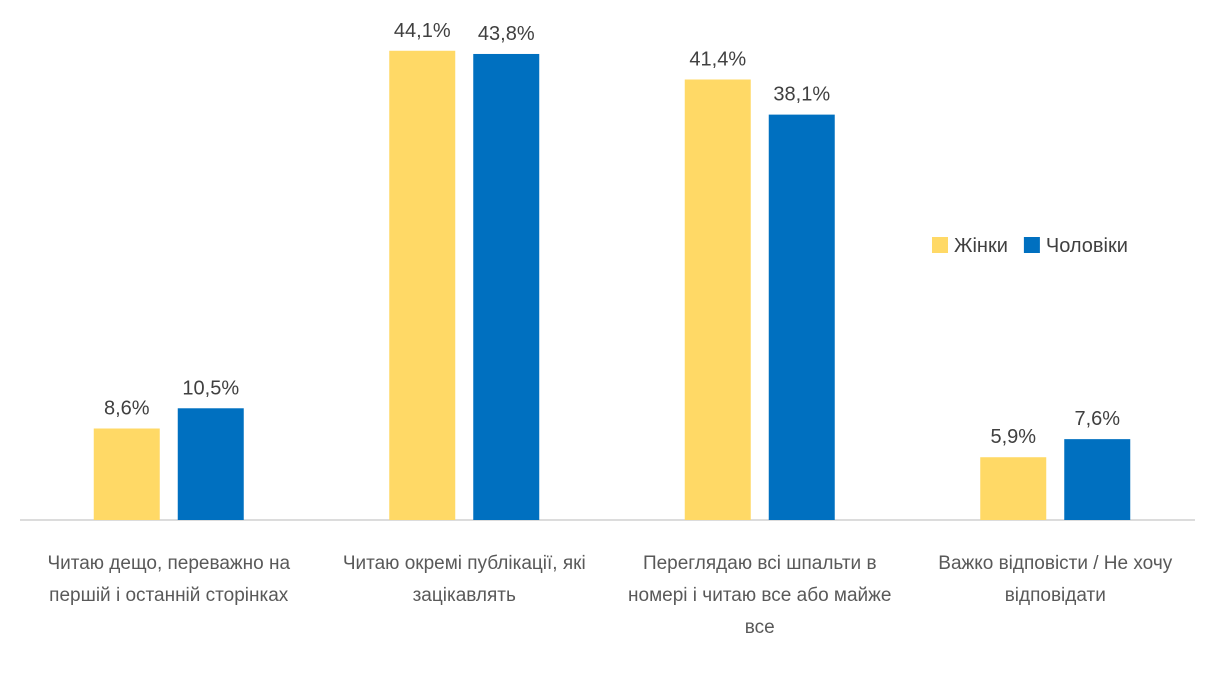  What do you see at coordinates (1055, 579) in the screenshot?
I see `x-tick-label: Важко відповісти / Не хочу відповідати` at bounding box center [1055, 579].